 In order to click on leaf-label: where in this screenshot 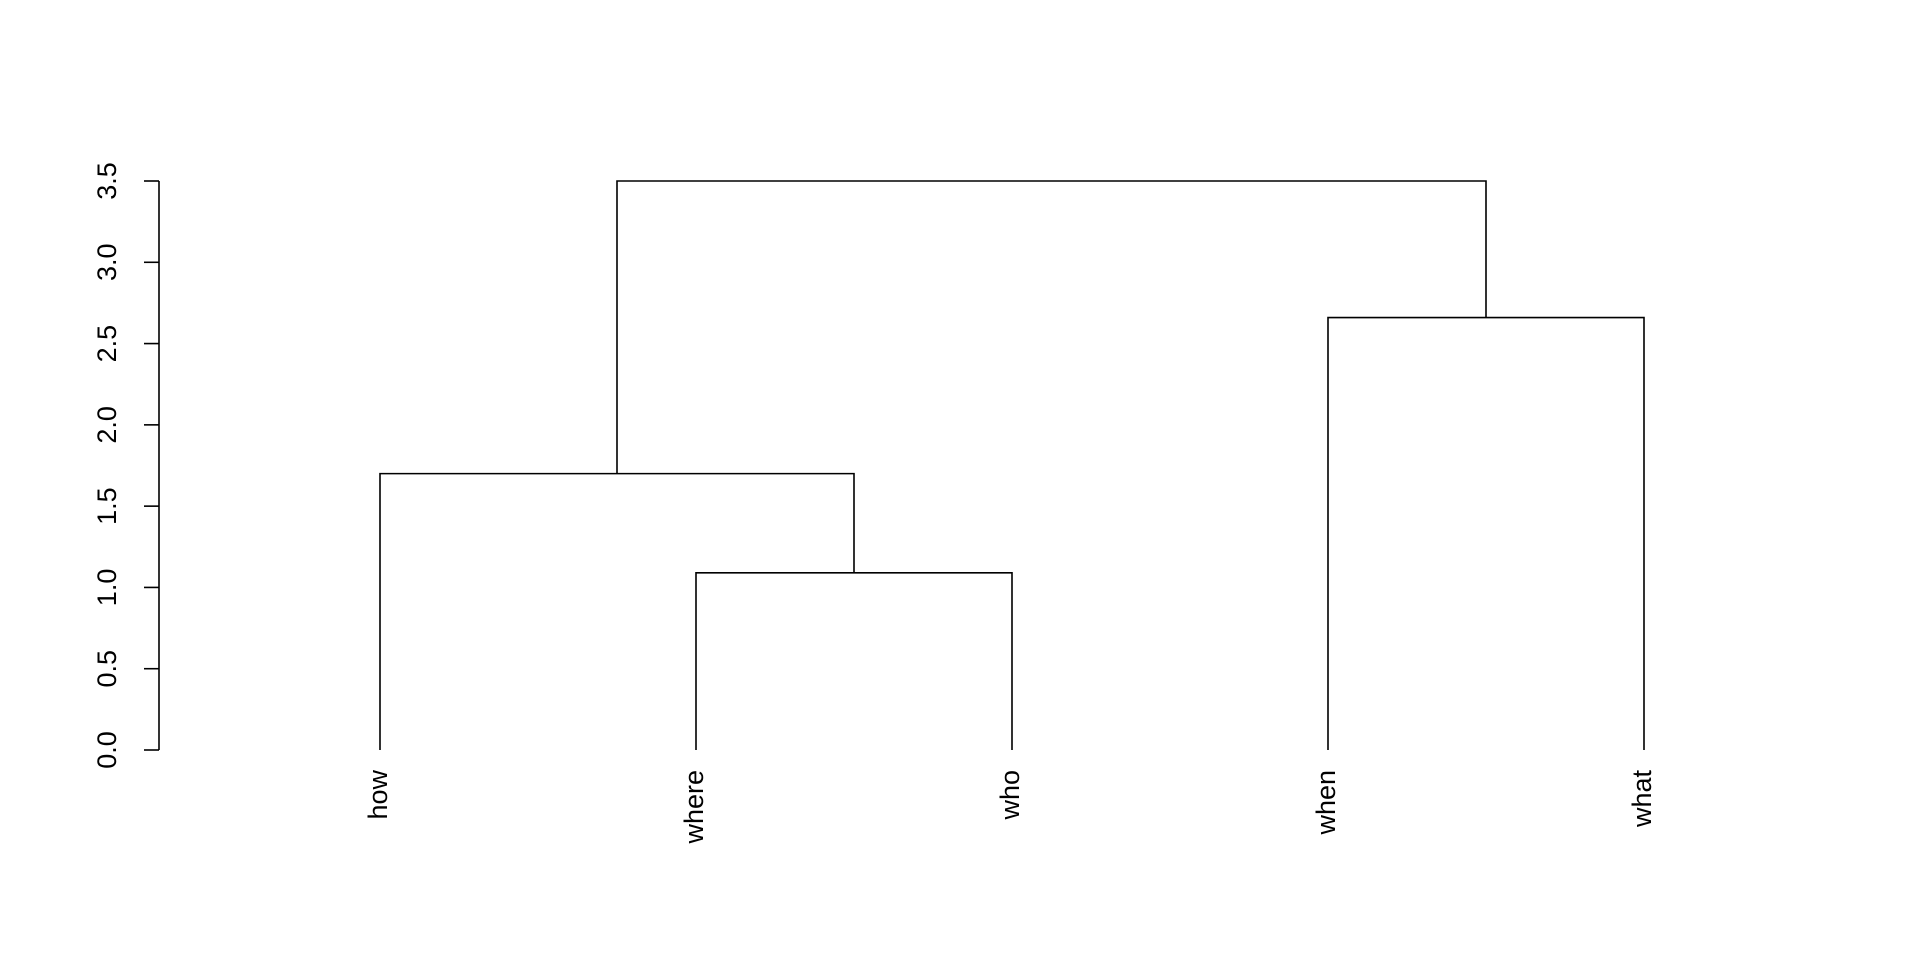, I will do `click(694, 807)`.